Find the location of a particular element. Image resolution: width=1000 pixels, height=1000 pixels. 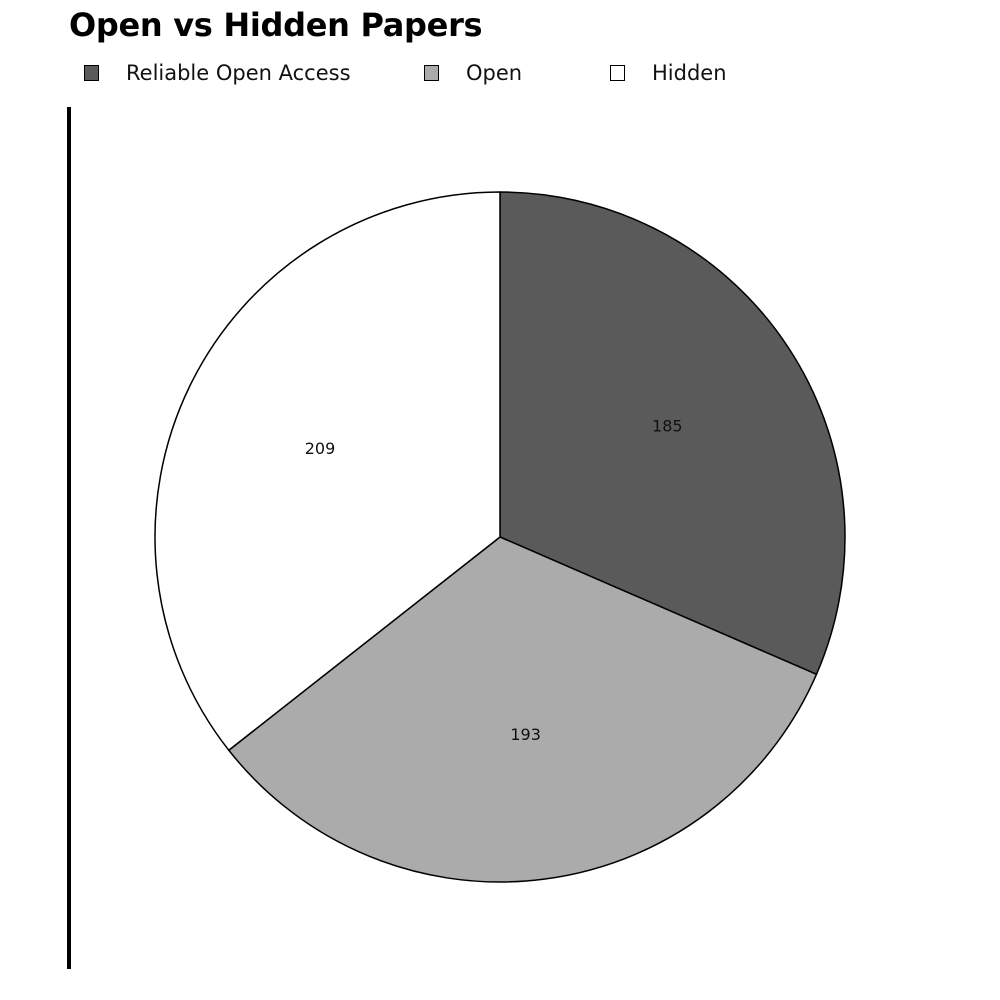

chart-legend: Reliable Open Access Open Hidden is located at coordinates (500, 50).